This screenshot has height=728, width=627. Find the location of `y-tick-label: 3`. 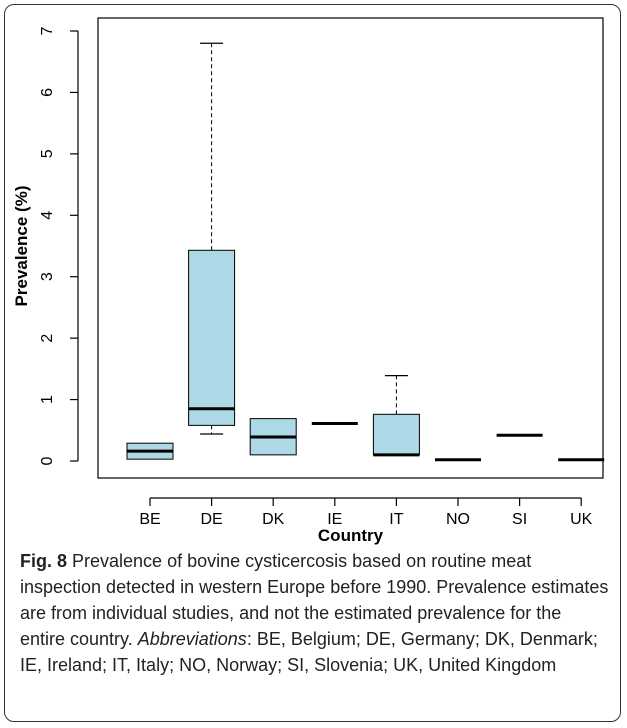

y-tick-label: 3 is located at coordinates (47, 276).